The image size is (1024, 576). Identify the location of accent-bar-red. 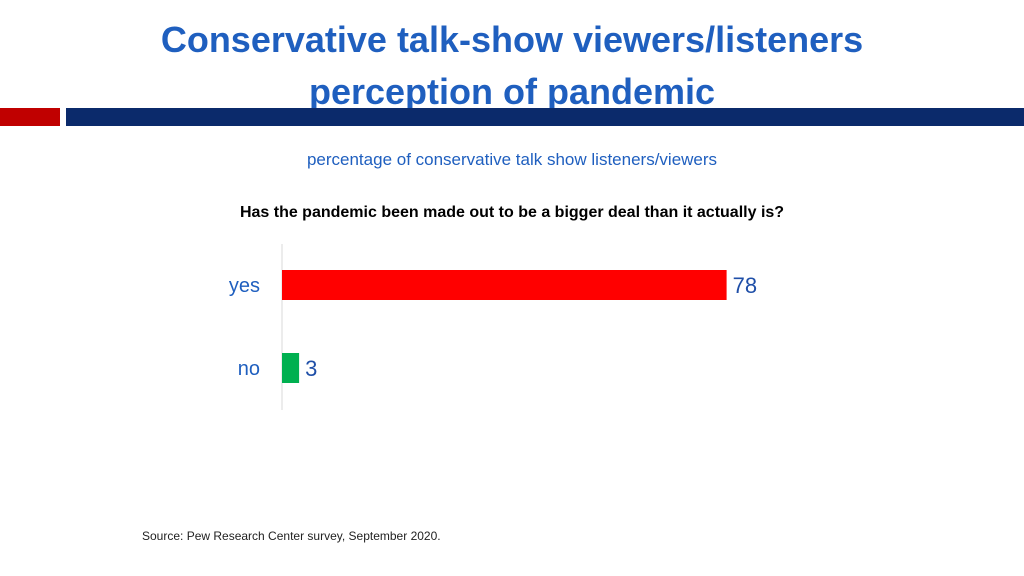
(30, 117).